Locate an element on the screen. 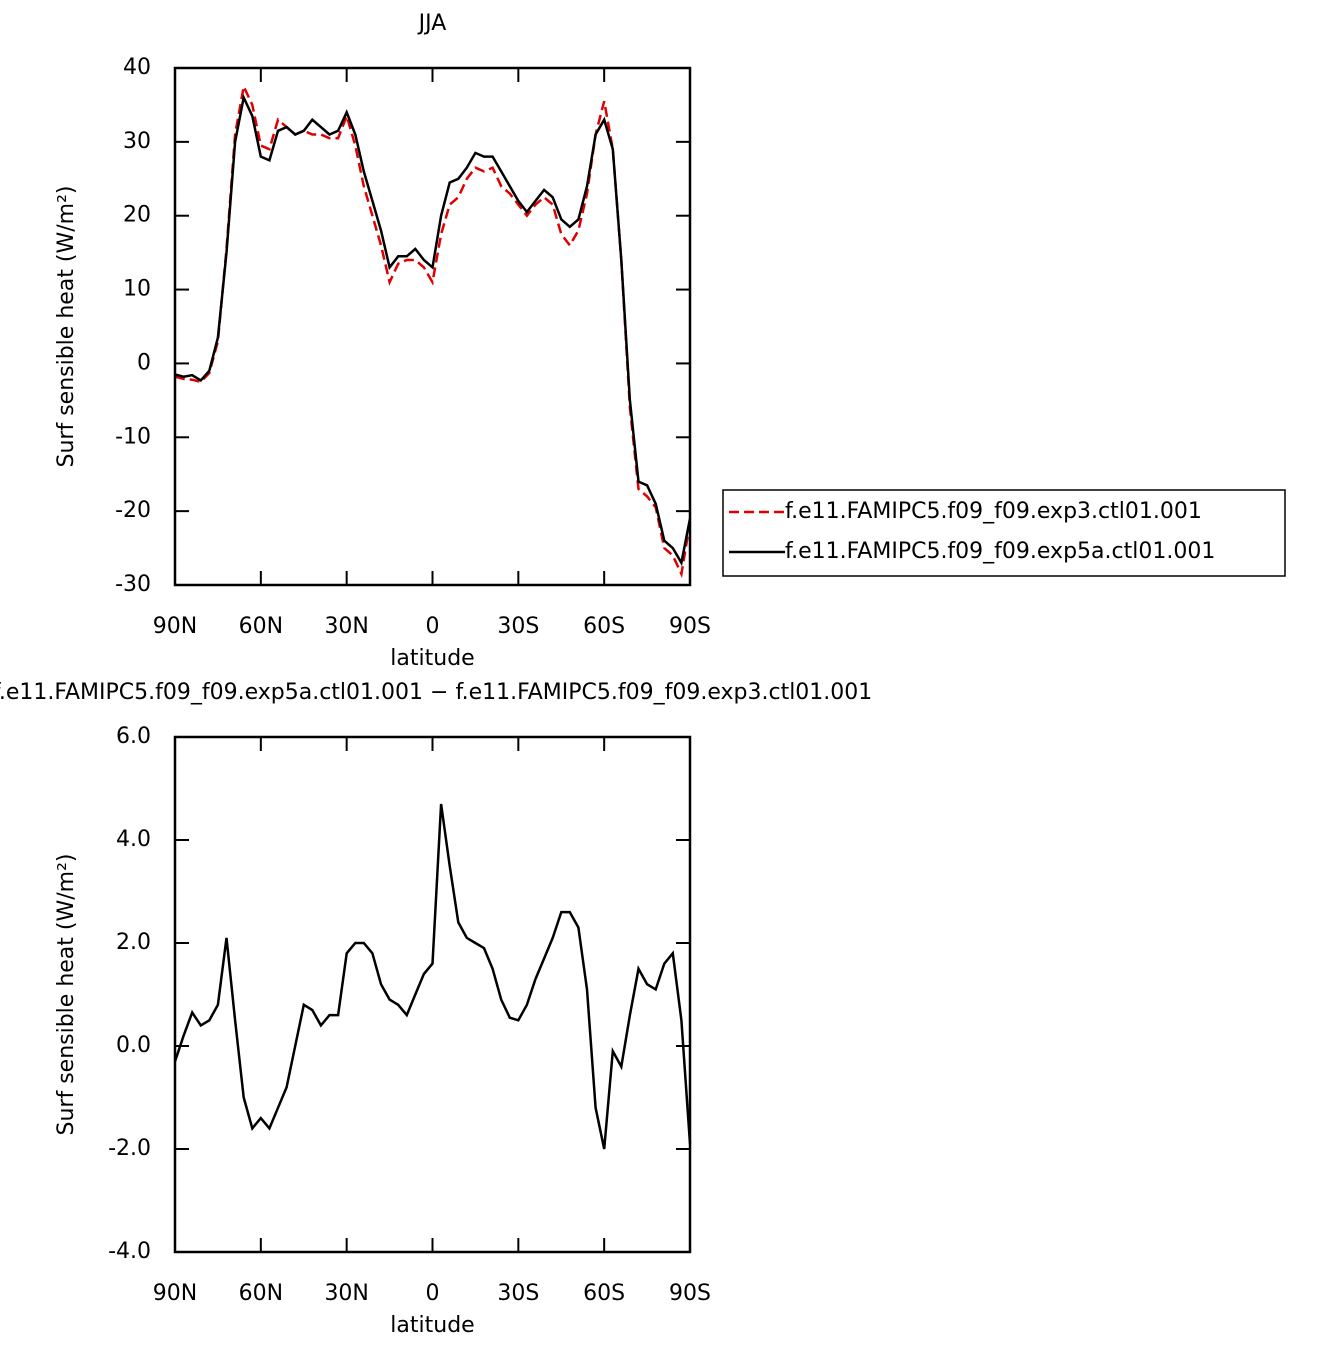  chart-title: JJA is located at coordinates (432, 23).